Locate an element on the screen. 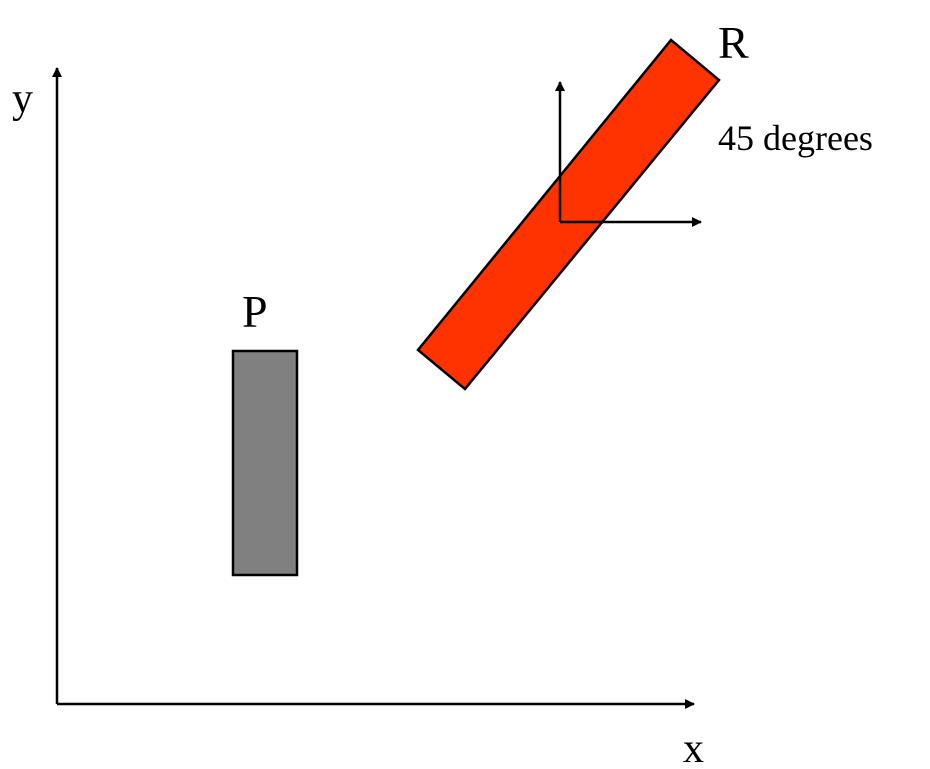 This screenshot has height=769, width=930. rectangle-p is located at coordinates (265, 463).